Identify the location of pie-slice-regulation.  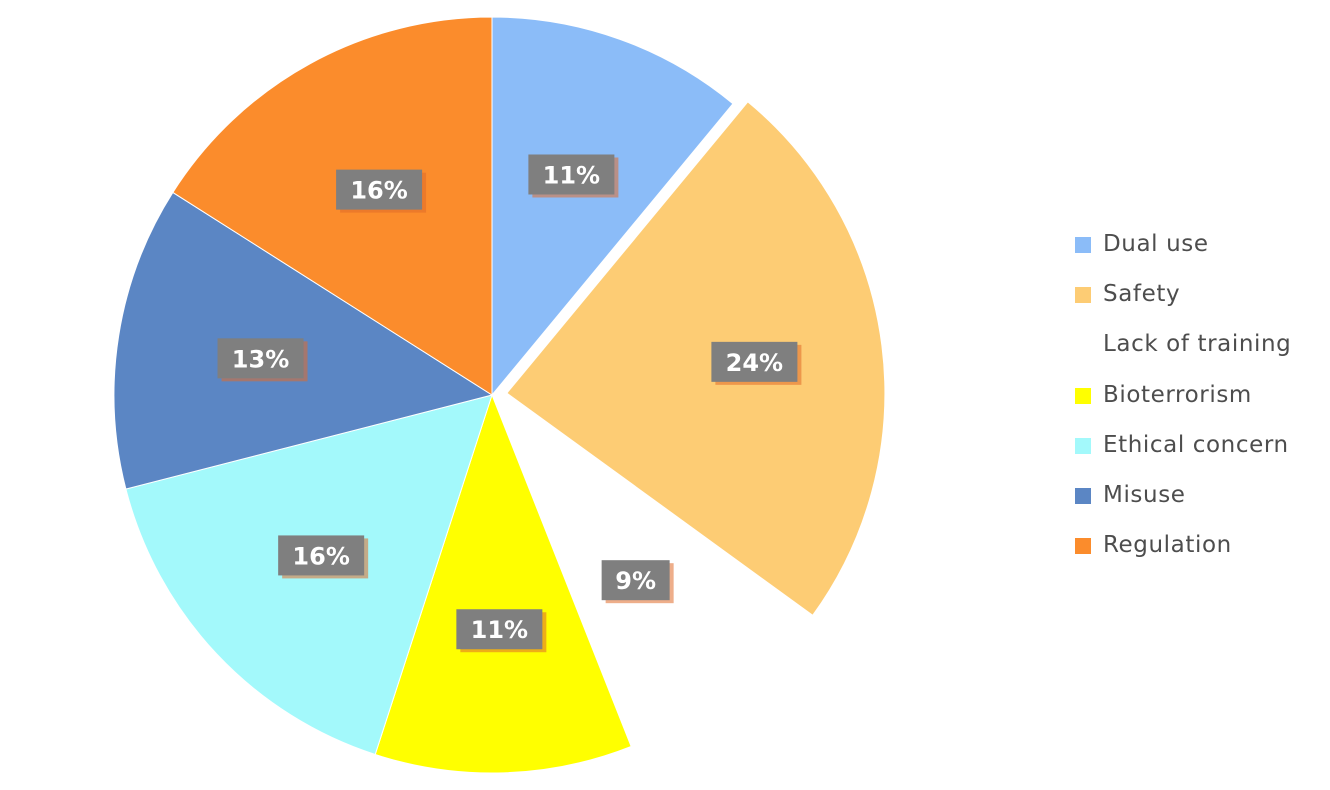
(332, 206).